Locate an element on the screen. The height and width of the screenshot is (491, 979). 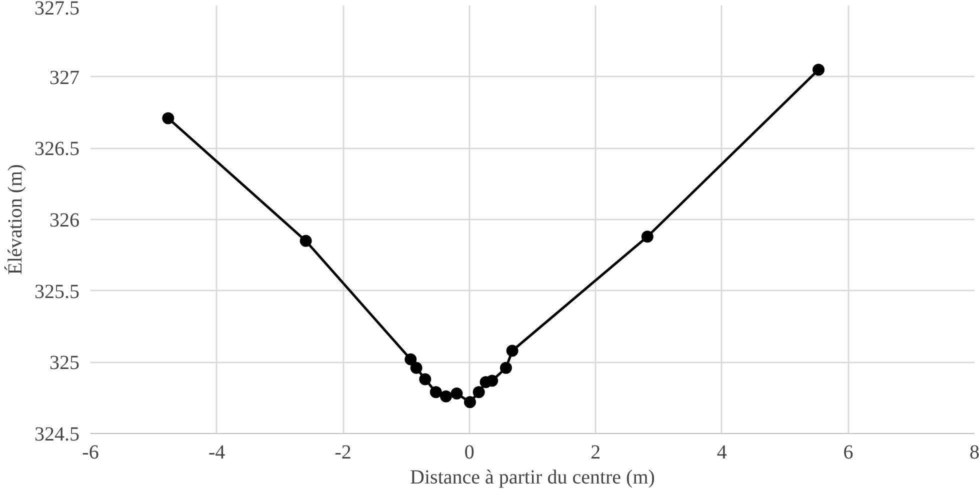
y-tick-label: 325.5 is located at coordinates (57, 291).